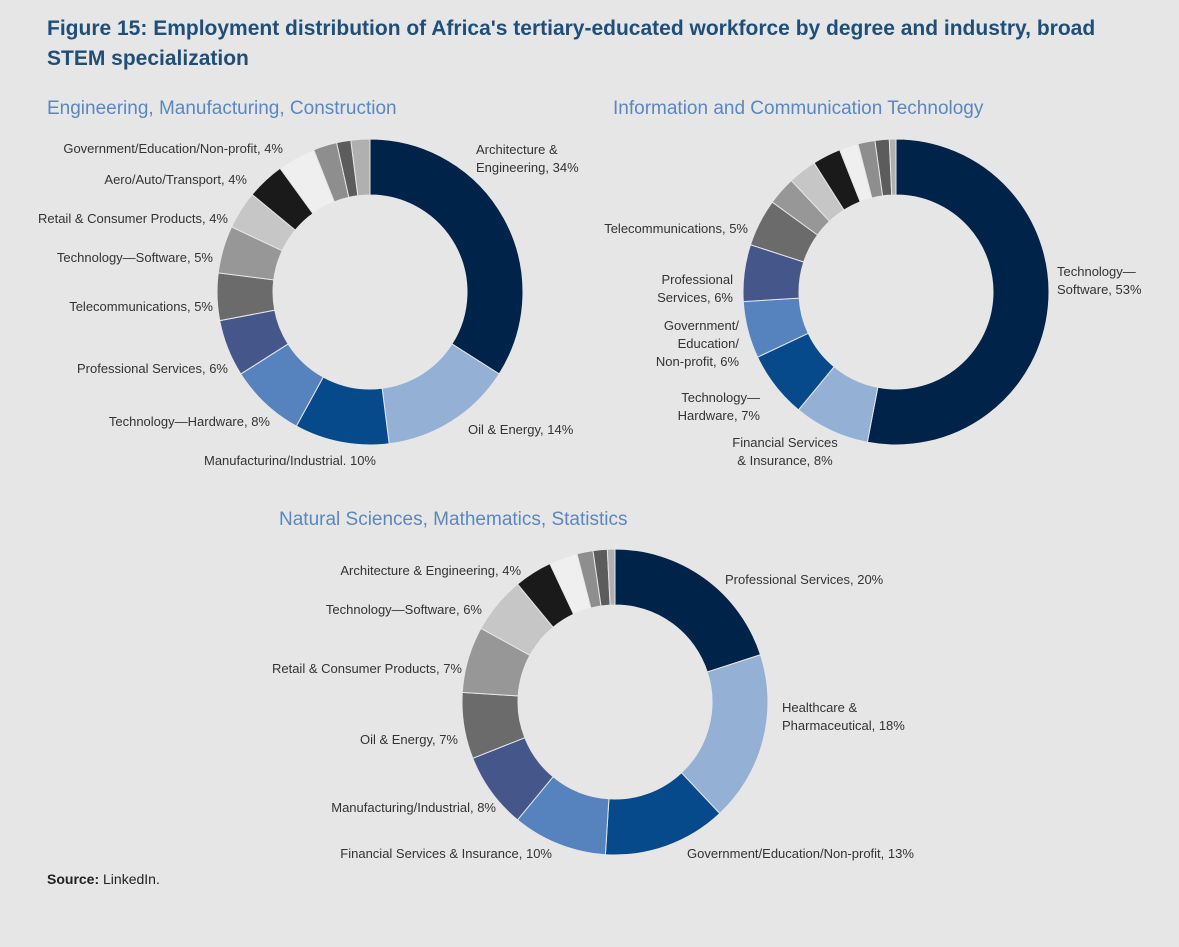  Describe the element at coordinates (798, 108) in the screenshot. I see `chart-title-ict: Information and Communication Technology` at that location.